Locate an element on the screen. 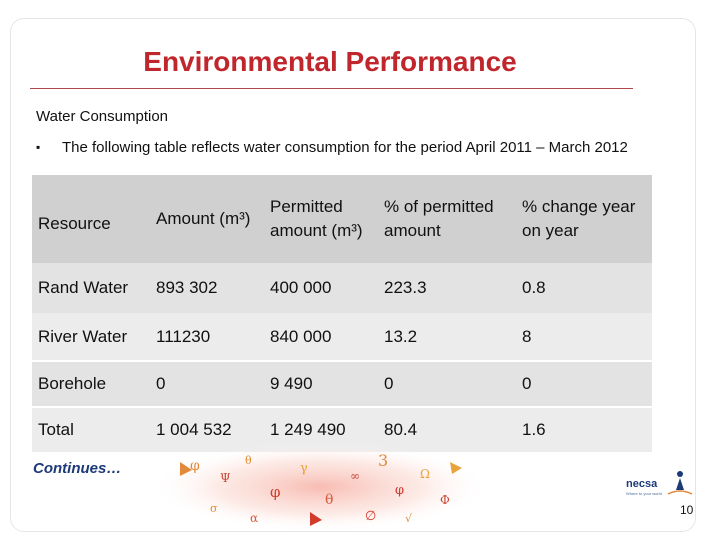 This screenshot has height=540, width=720. svg-text: 3 is located at coordinates (383, 460).